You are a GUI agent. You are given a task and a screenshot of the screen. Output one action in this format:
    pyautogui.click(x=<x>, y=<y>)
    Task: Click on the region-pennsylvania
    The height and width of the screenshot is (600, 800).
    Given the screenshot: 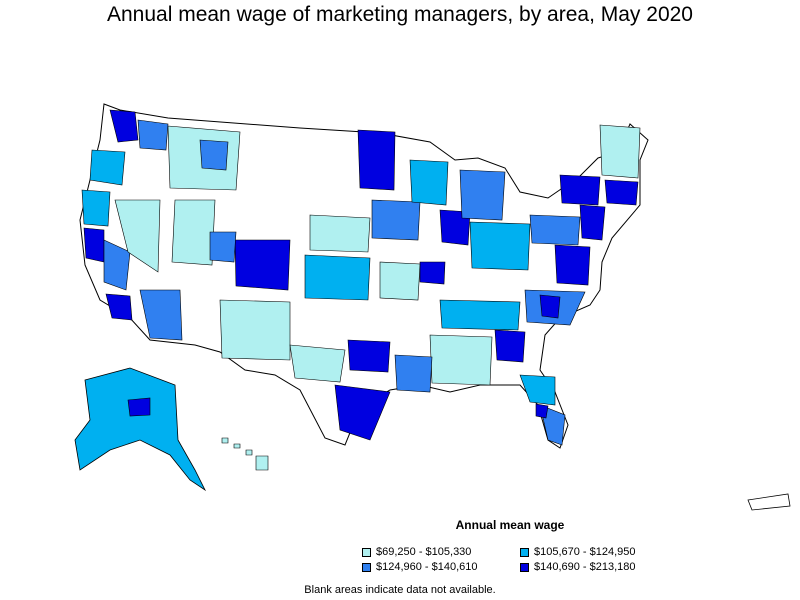 What is the action you would take?
    pyautogui.click(x=555, y=230)
    